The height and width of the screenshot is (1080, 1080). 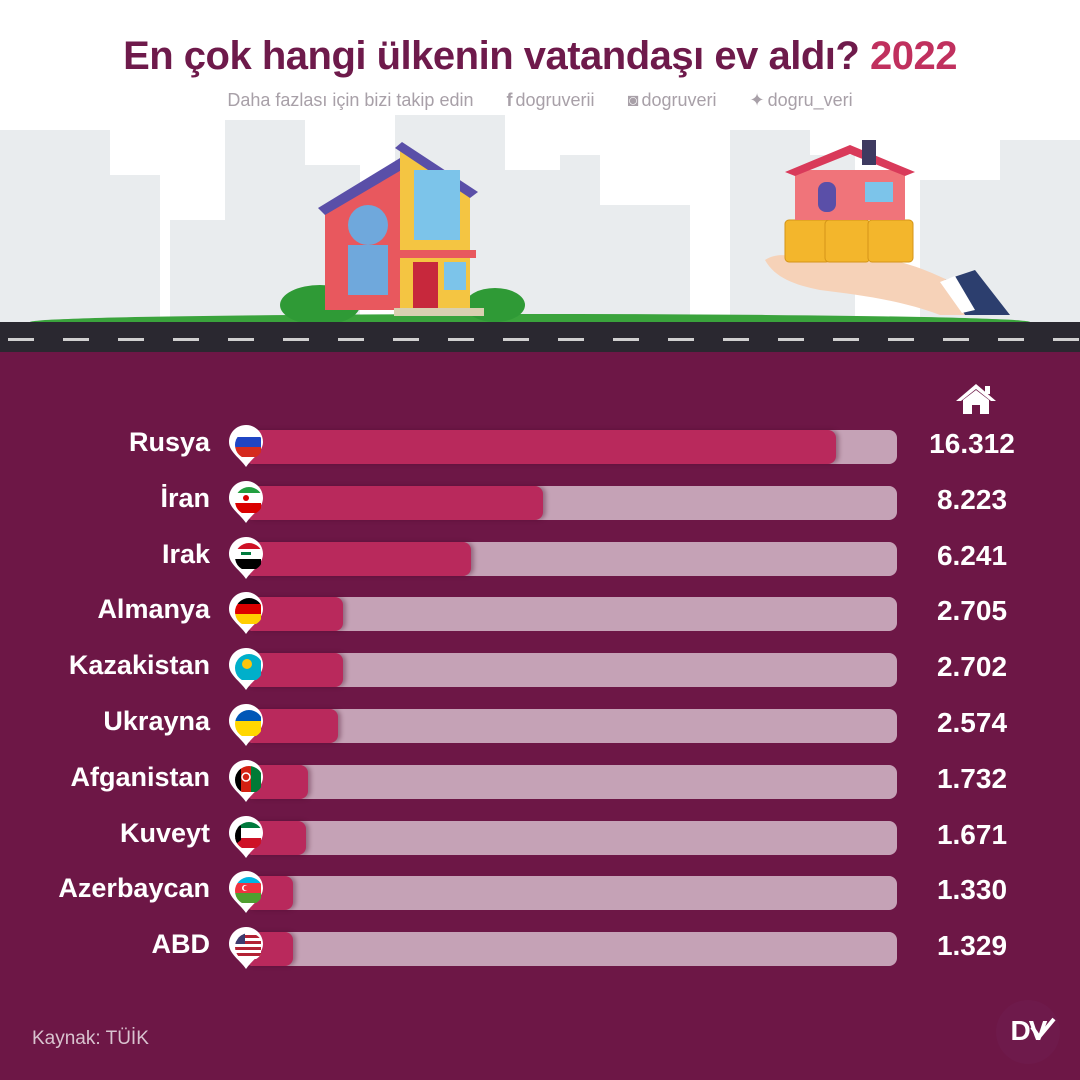 I want to click on facebook-link: f dogruverii, so click(x=551, y=100).